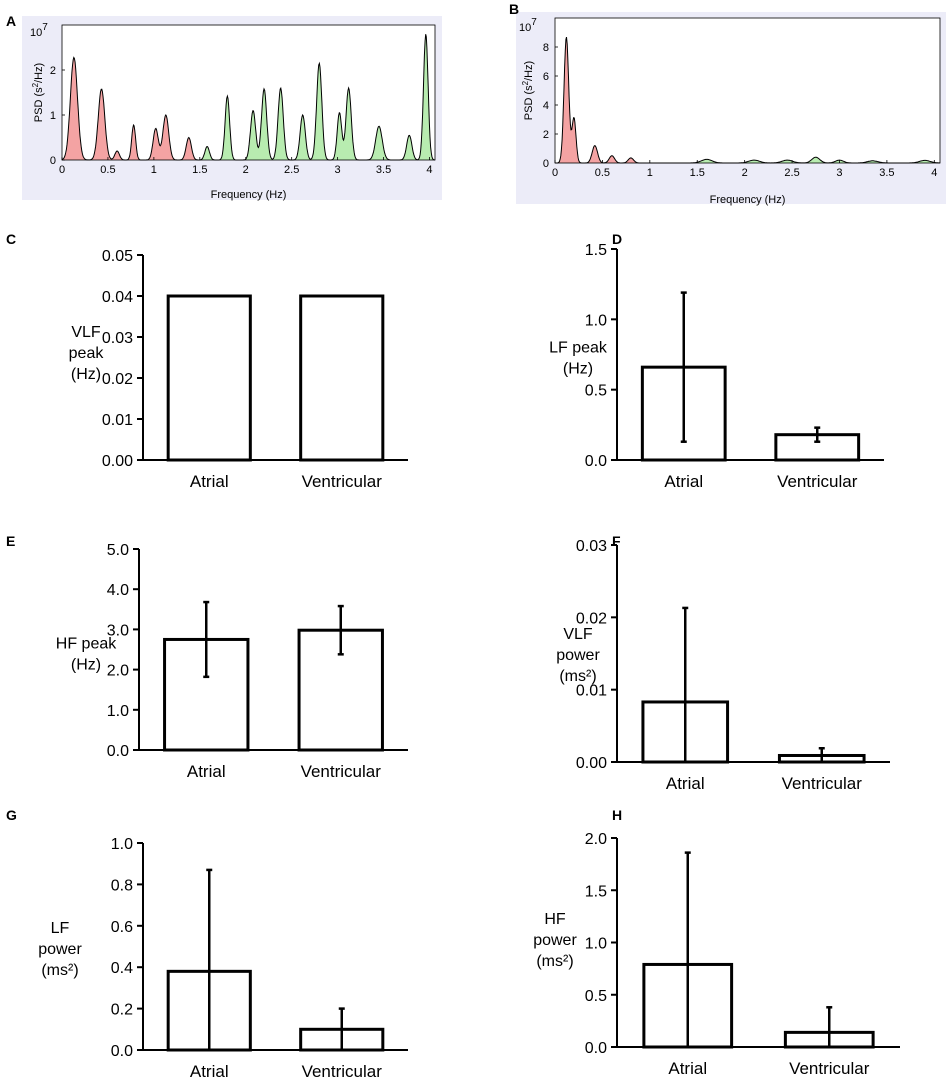 The image size is (950, 1082). What do you see at coordinates (839, 173) in the screenshot?
I see `x-tick-label: 3` at bounding box center [839, 173].